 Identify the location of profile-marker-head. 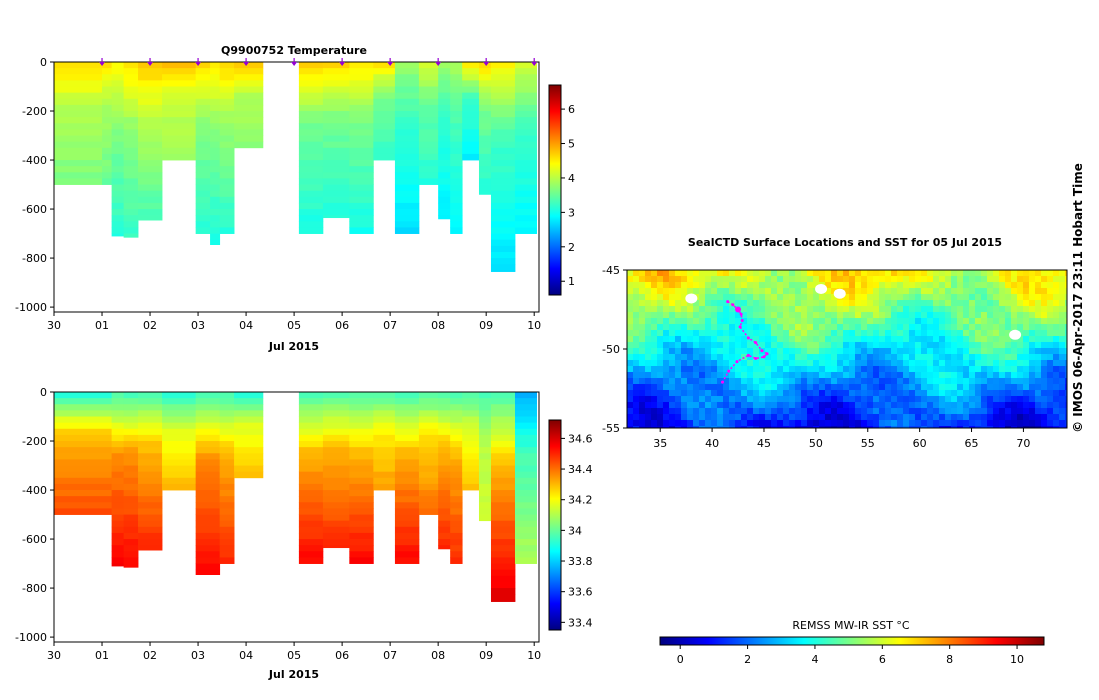
(102, 64).